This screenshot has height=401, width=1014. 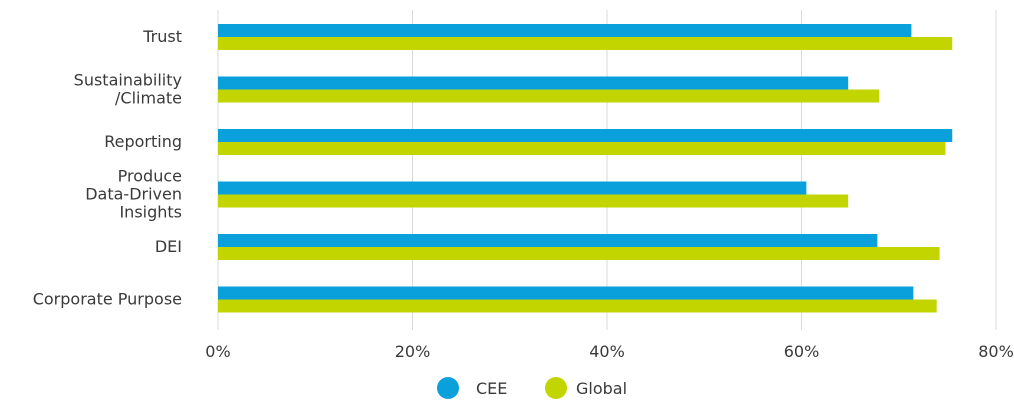 I want to click on x-tick-label: 20%, so click(x=413, y=351).